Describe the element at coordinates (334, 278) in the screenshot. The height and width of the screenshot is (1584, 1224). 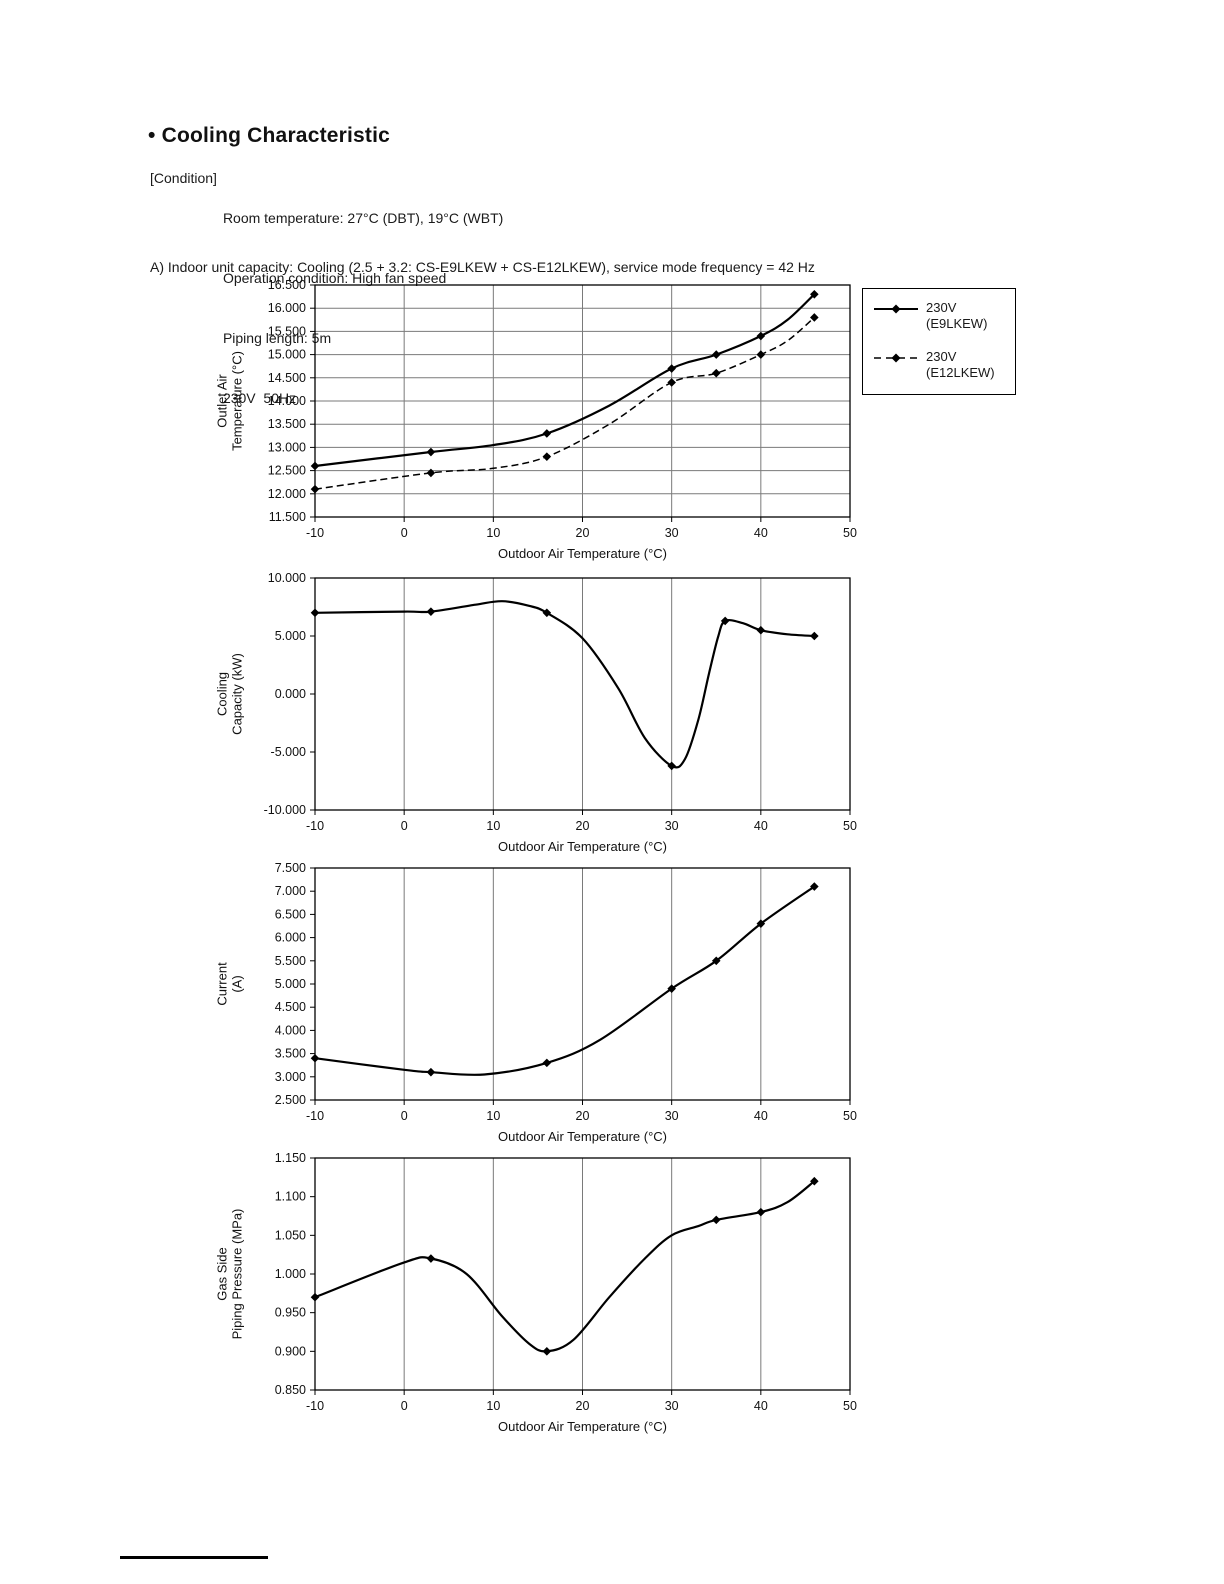
I see `condition-line-operation: Operation condition: High fan speed` at that location.